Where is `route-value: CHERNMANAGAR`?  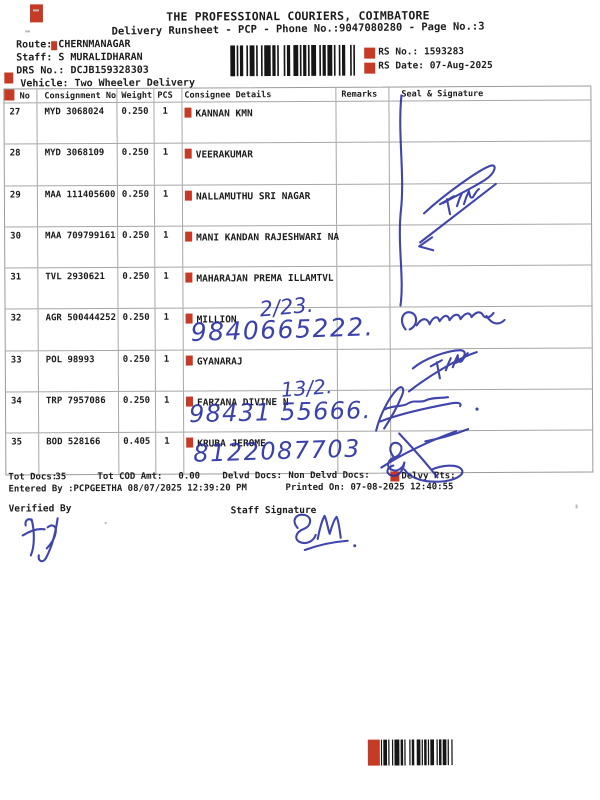
route-value: CHERNMANAGAR is located at coordinates (94, 44).